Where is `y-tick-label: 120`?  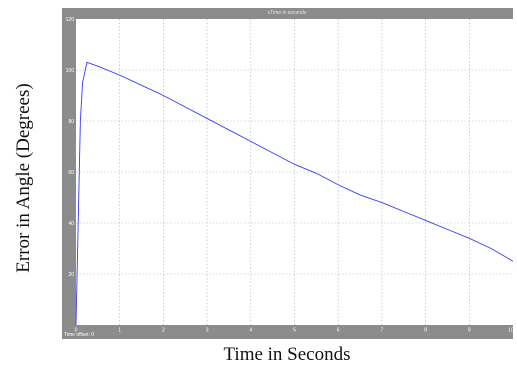 y-tick-label: 120 is located at coordinates (70, 20).